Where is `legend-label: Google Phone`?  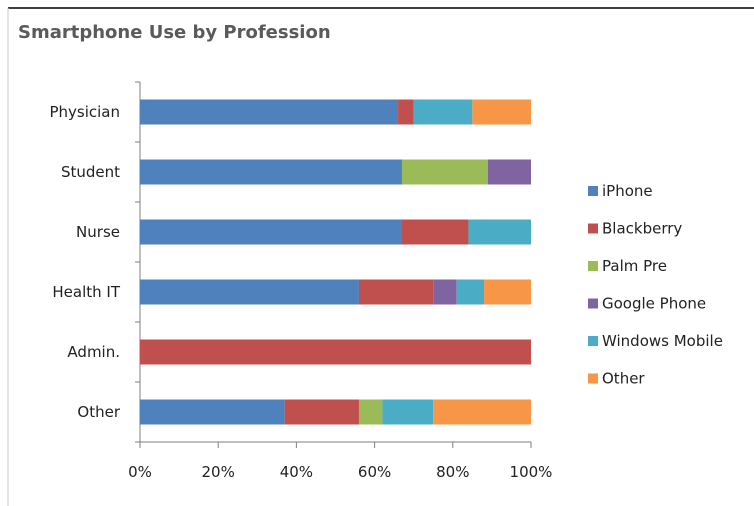
legend-label: Google Phone is located at coordinates (654, 304).